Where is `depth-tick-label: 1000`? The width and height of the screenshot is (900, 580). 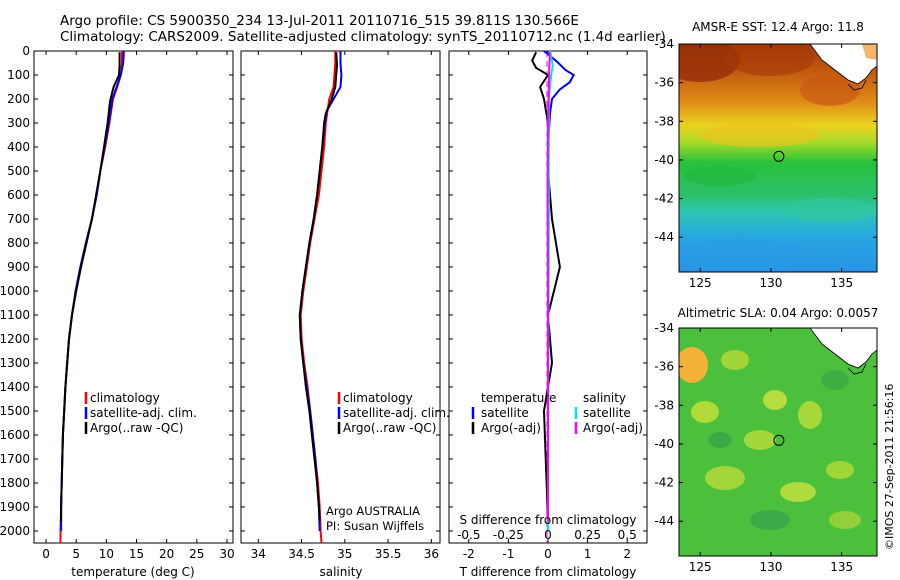
depth-tick-label: 1000 is located at coordinates (15, 291).